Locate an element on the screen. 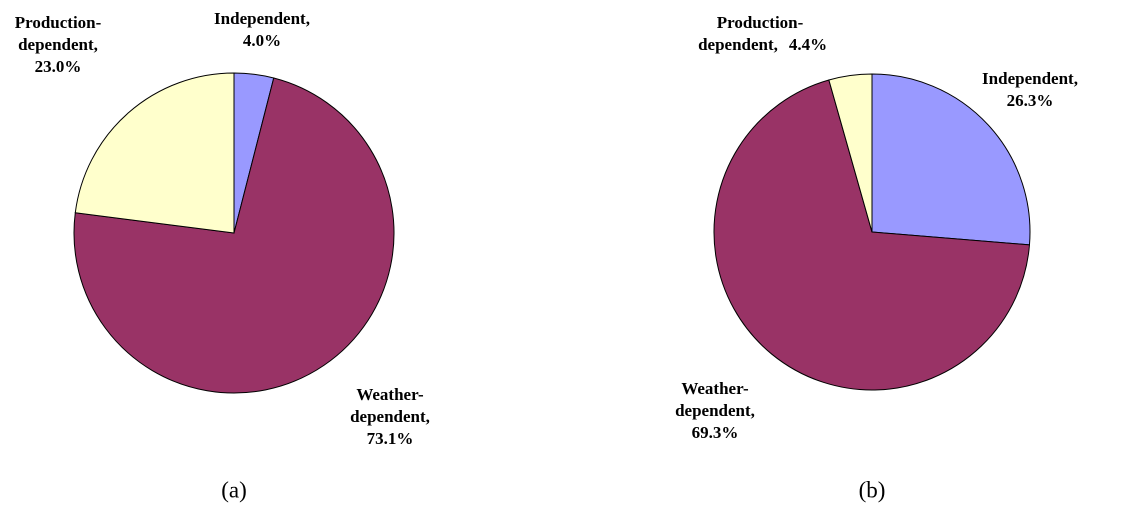  value-label: 4.4% is located at coordinates (808, 44).